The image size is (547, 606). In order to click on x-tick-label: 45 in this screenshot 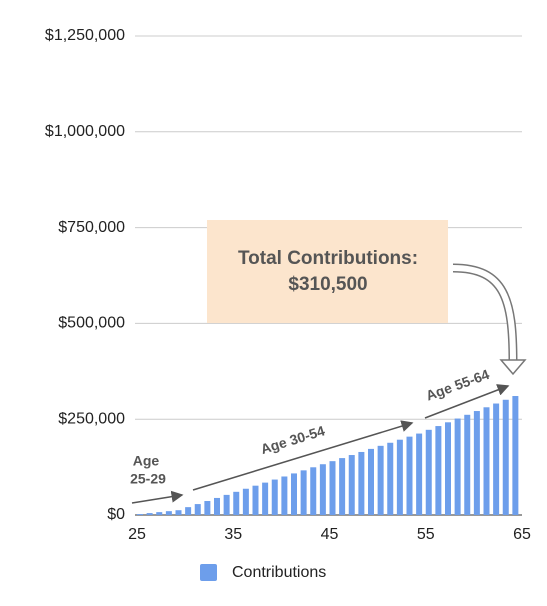, I will do `click(330, 534)`.